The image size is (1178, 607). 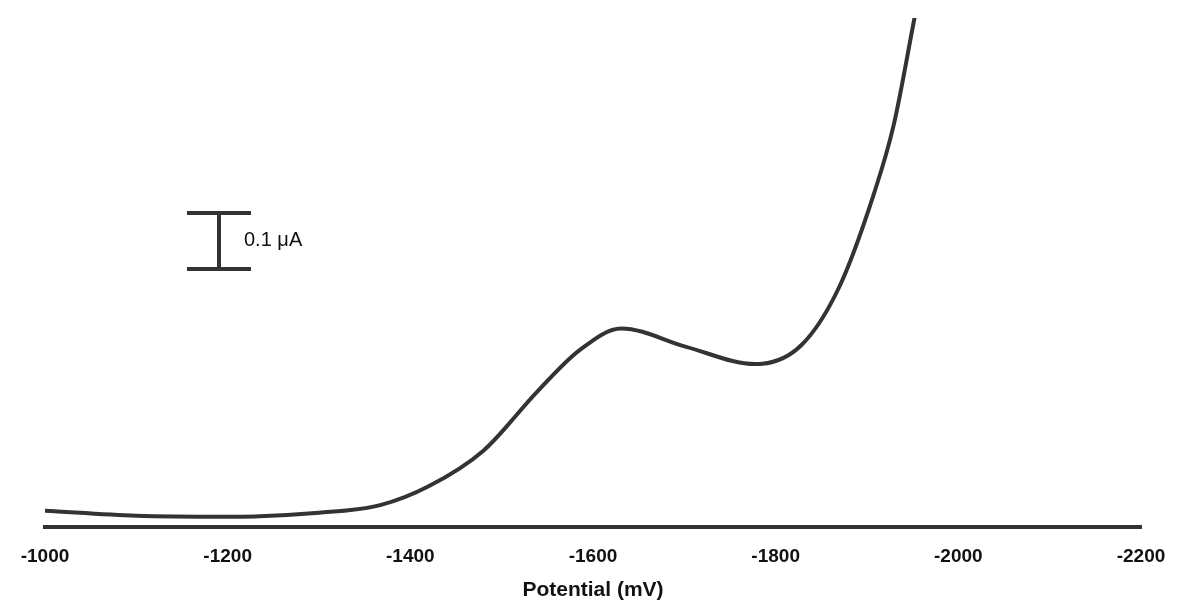 I want to click on x-tick-label: -2200, so click(x=1141, y=555).